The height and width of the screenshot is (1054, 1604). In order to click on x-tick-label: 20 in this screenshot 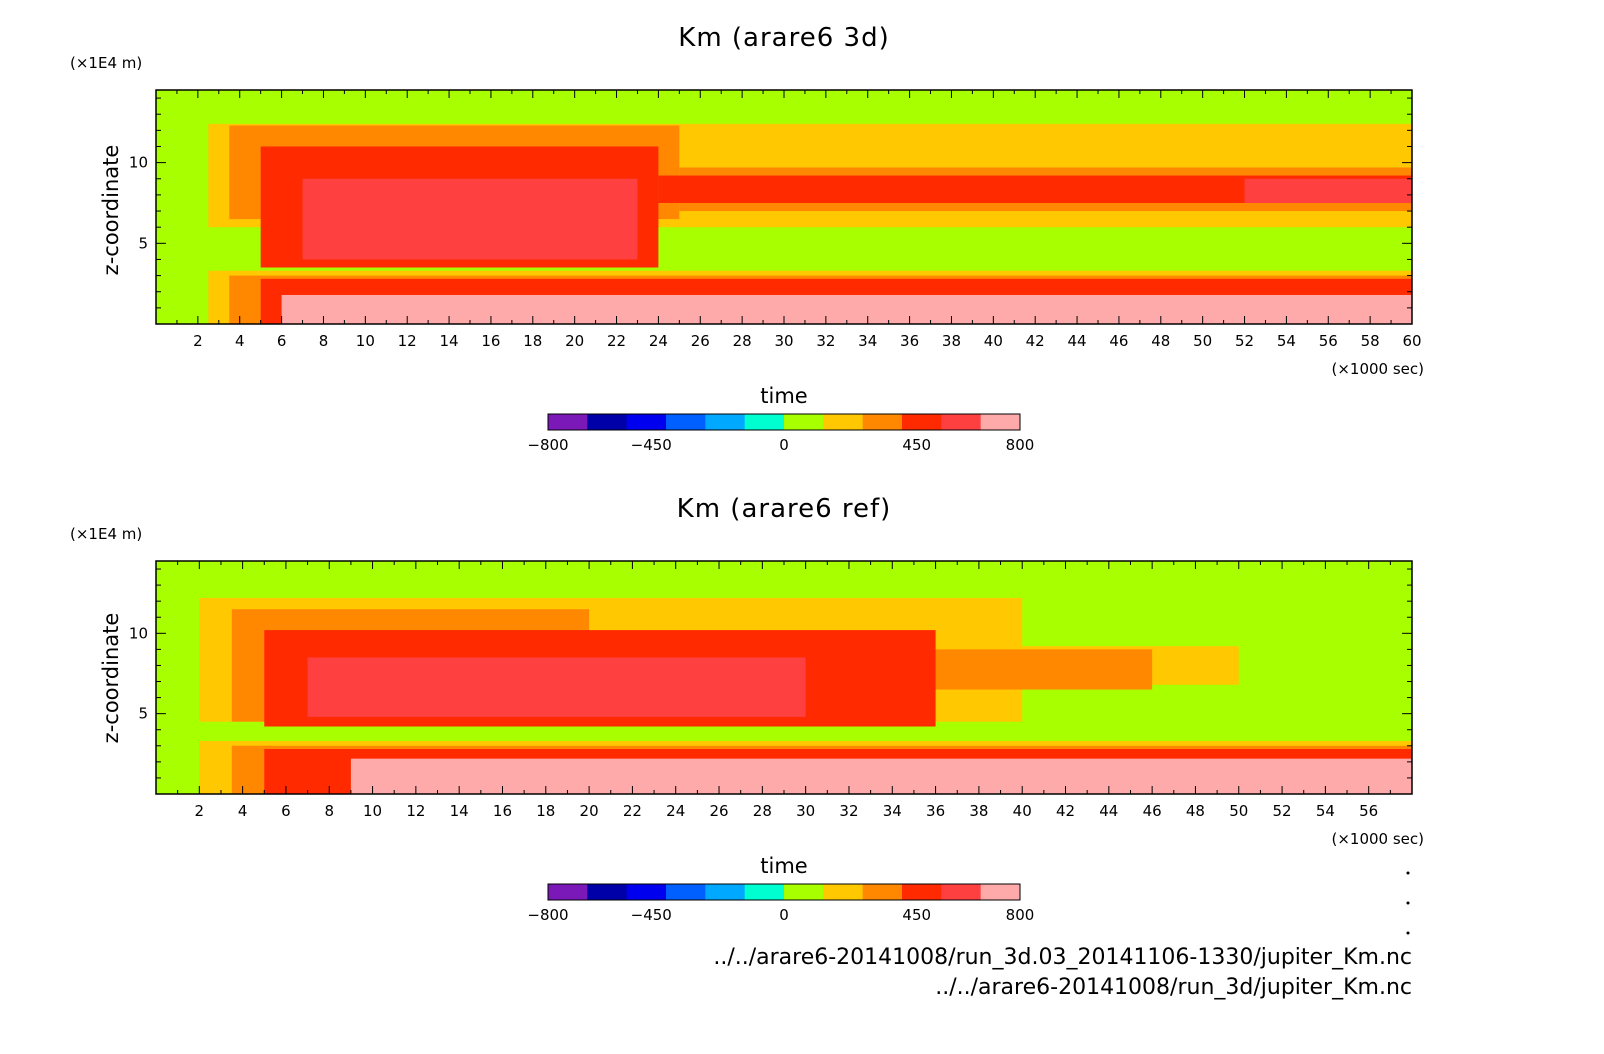, I will do `click(589, 811)`.